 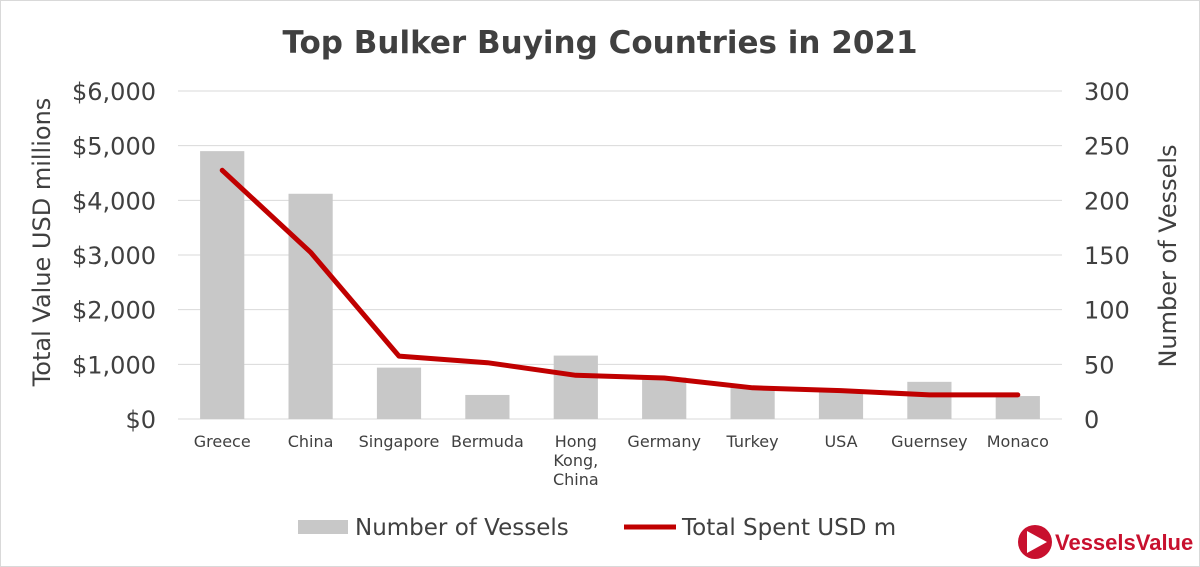 I want to click on vesselsvalue-logo-icon, so click(x=1035, y=542).